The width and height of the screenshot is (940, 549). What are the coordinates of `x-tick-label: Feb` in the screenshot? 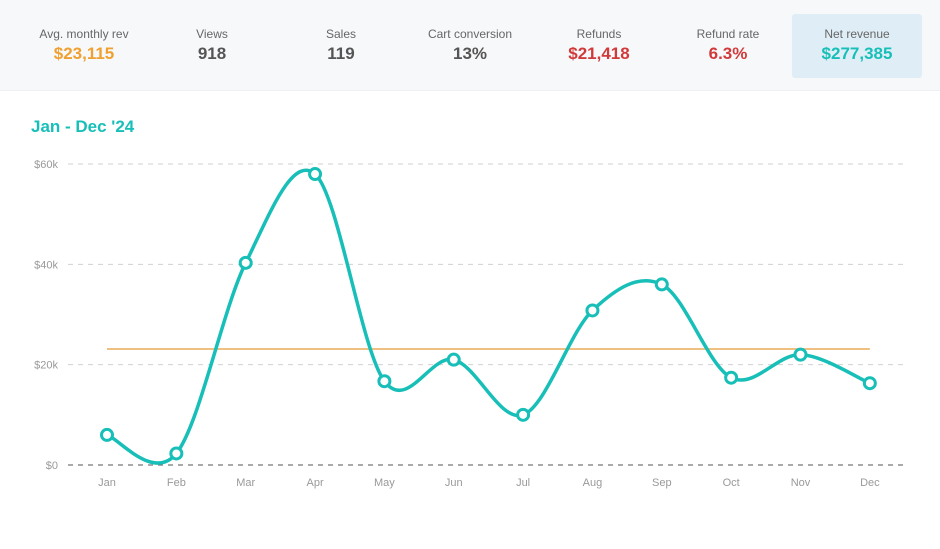 It's located at (176, 483).